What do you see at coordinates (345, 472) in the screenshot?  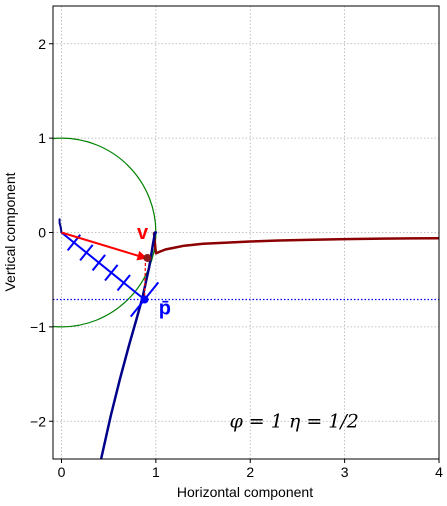 I see `x-tick-label: 3` at bounding box center [345, 472].